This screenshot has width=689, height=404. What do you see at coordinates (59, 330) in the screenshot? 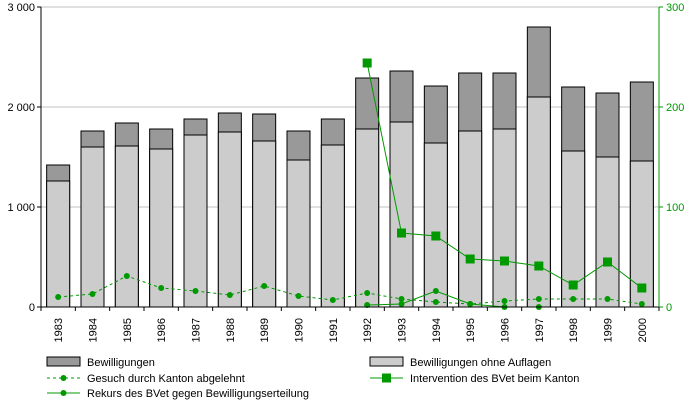
I see `x-tick-label: 1983` at bounding box center [59, 330].